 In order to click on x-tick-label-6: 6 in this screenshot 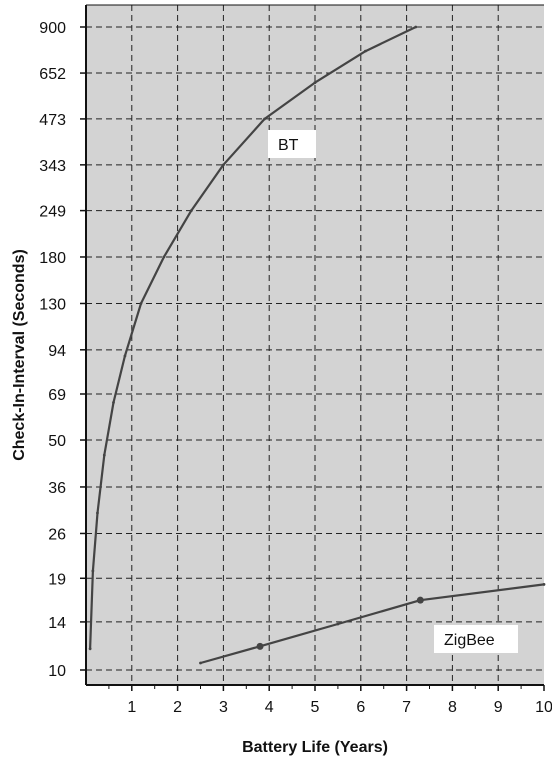, I will do `click(360, 707)`.